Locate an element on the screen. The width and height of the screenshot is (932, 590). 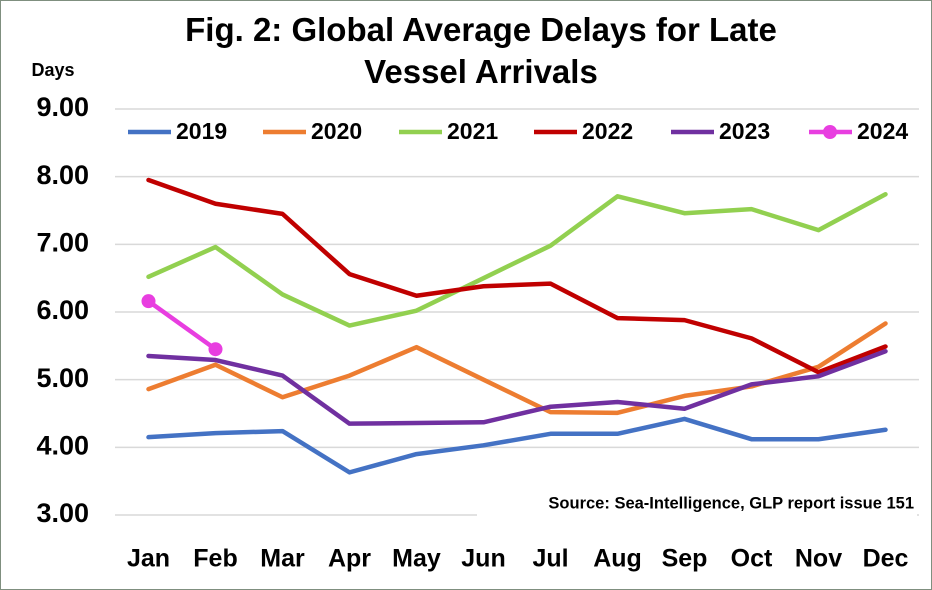
x-tick-label: Aug is located at coordinates (617, 559).